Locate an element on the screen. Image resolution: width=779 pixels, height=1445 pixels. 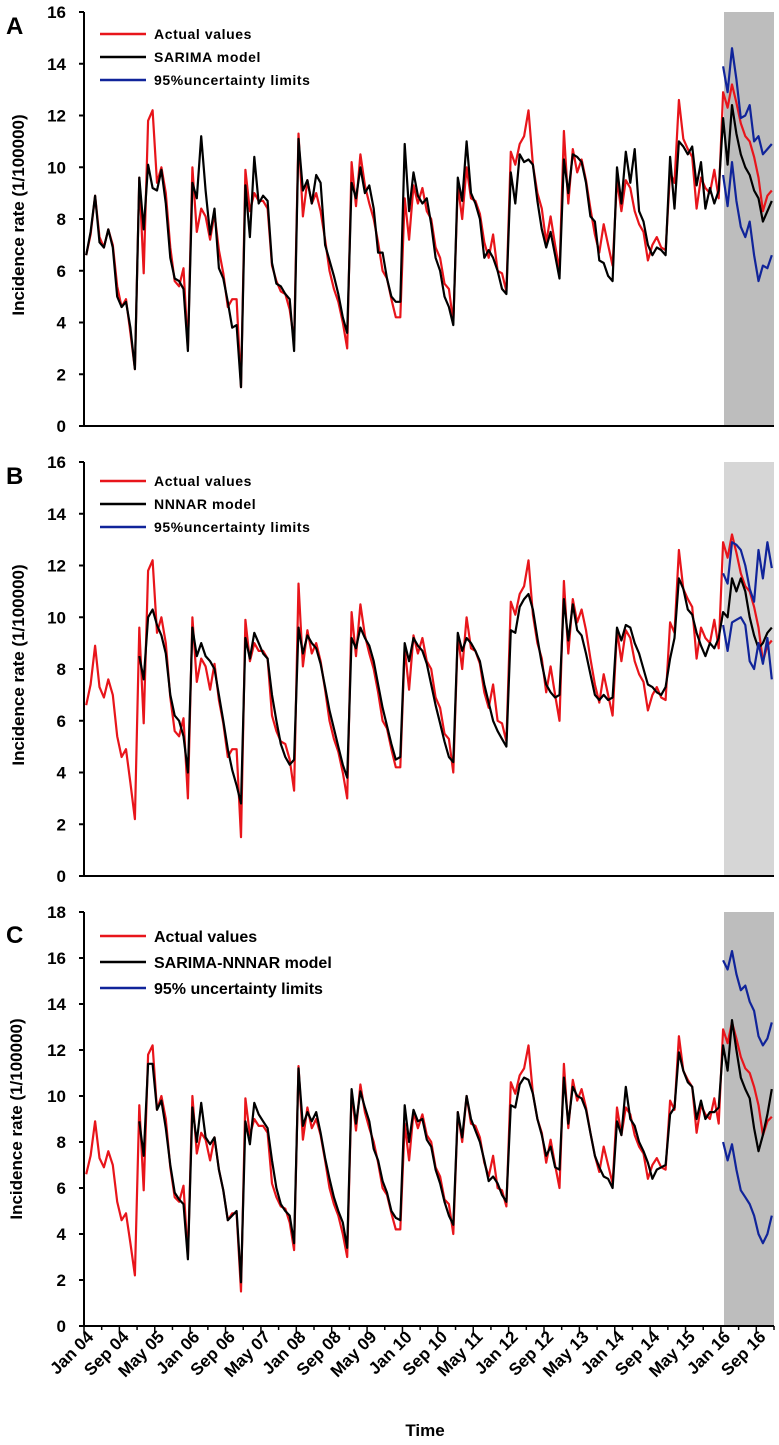
panel-c-yticks: 0 2 4 6 8 10 12 14 16 18 is located at coordinates (65, 1119).